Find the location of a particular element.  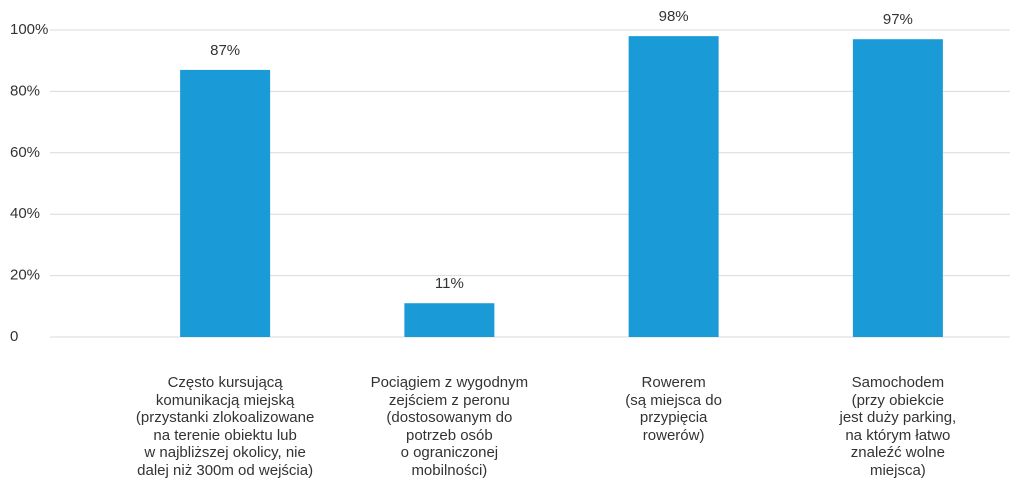

y-tick-label: 80% is located at coordinates (25, 90).